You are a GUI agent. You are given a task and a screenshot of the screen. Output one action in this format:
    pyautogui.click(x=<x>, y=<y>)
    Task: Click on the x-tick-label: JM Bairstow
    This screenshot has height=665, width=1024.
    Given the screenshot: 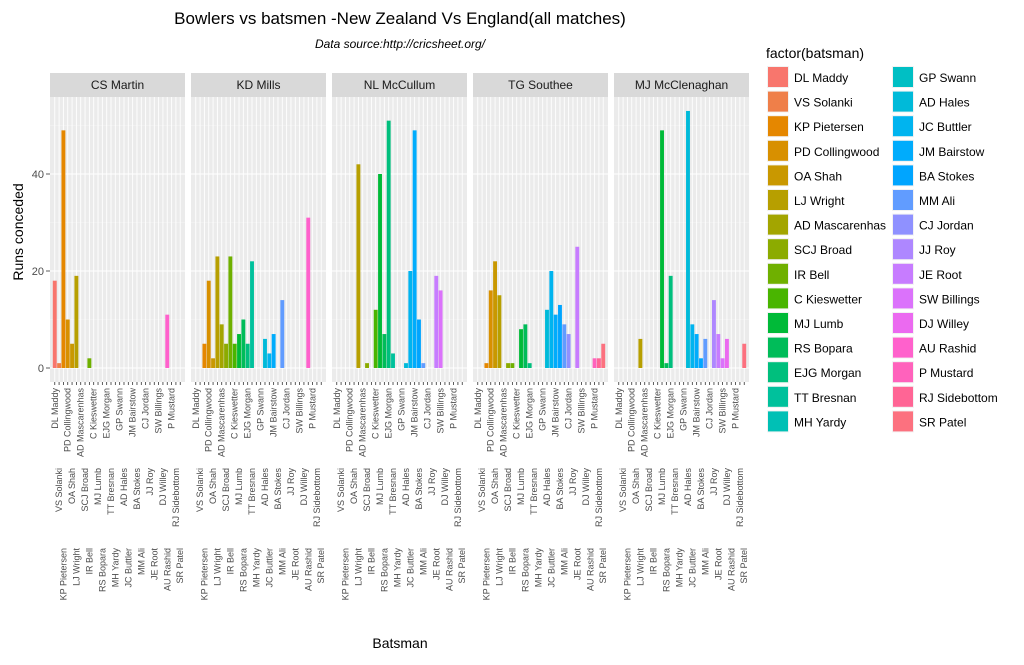 What is the action you would take?
    pyautogui.click(x=274, y=413)
    